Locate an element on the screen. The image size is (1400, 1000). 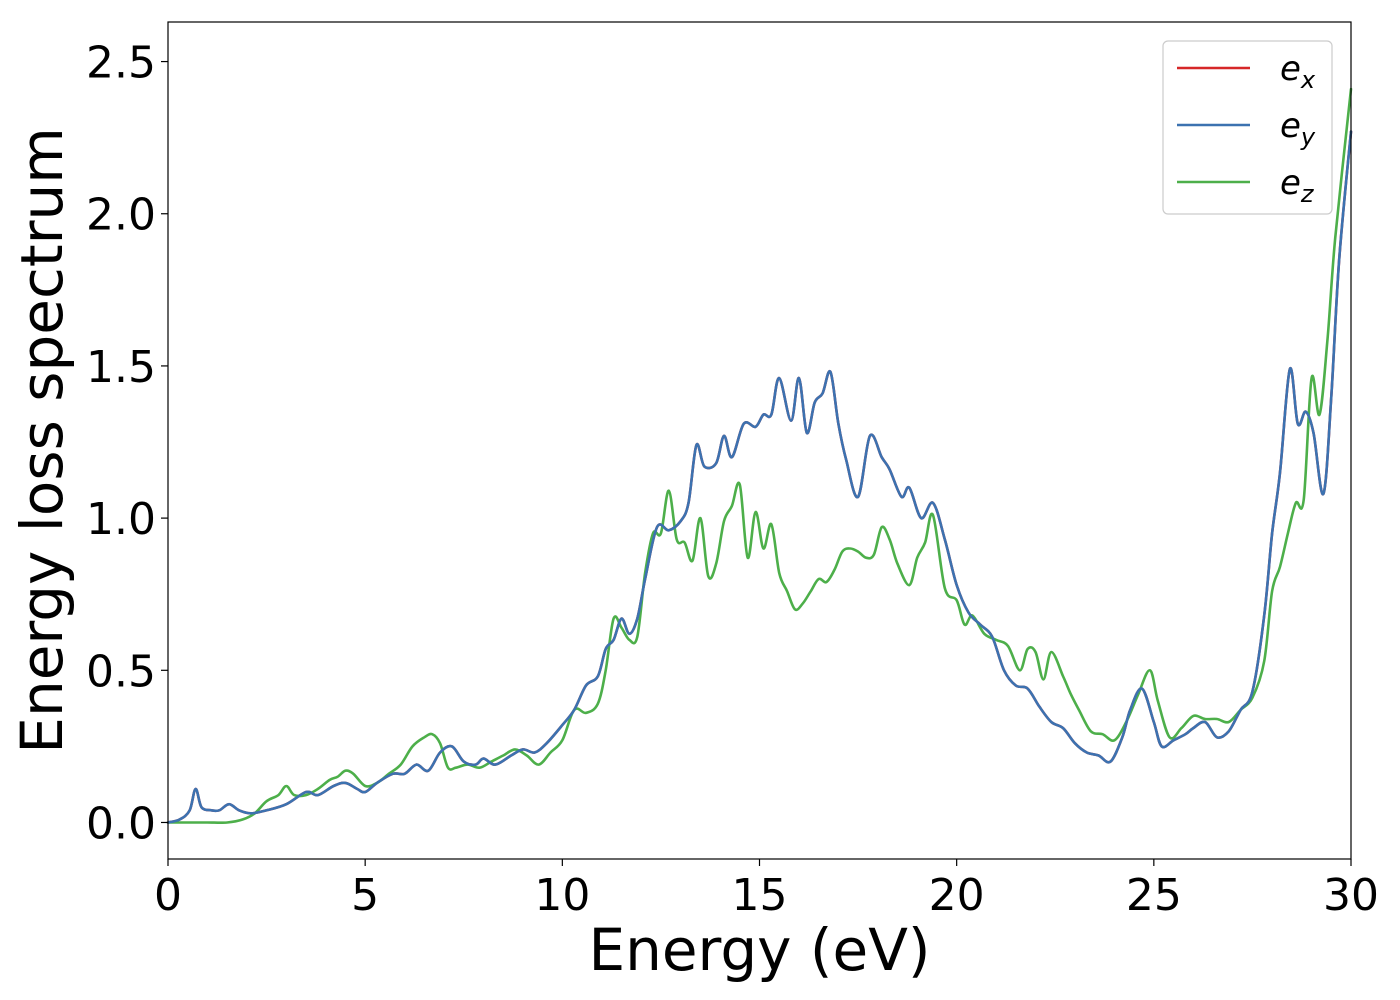
y-axis-title: Energy loss spectrum is located at coordinates (42, 440).